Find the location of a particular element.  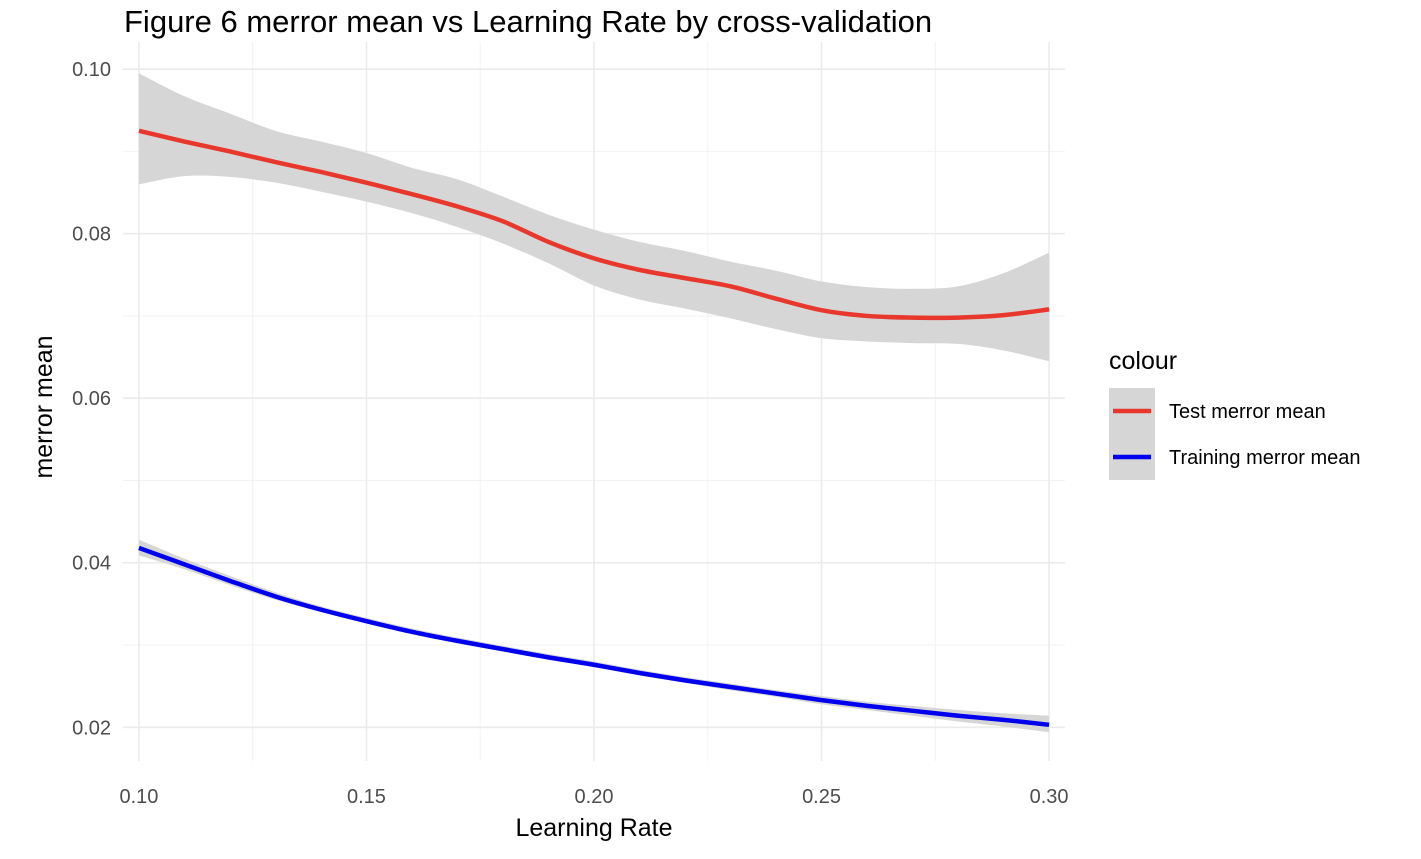

y-axis-title: merror mean is located at coordinates (44, 406).